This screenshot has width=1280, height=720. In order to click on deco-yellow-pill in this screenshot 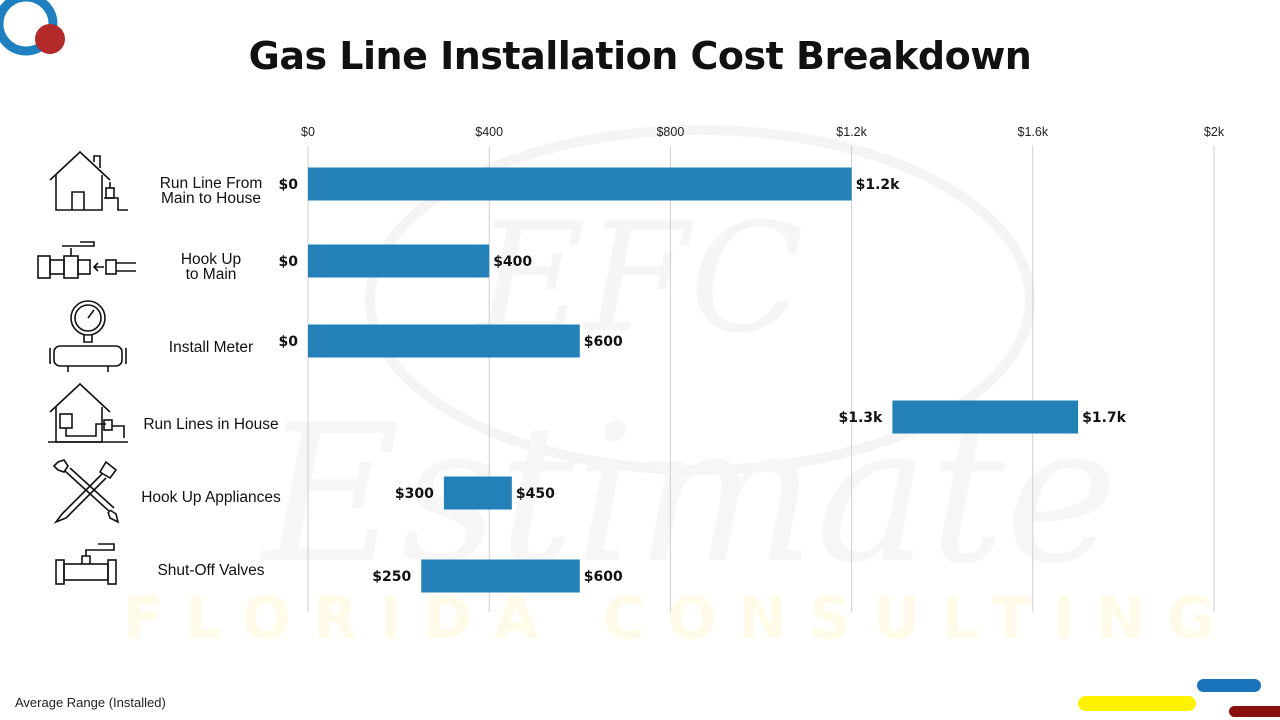, I will do `click(1137, 703)`.